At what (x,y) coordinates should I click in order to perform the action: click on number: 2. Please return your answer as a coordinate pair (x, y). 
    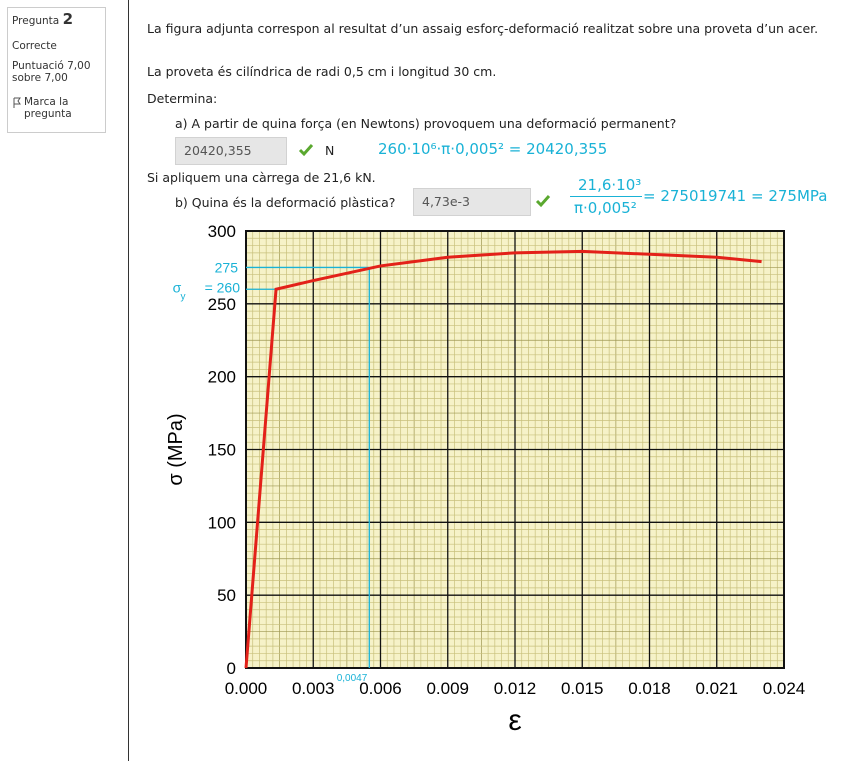
    Looking at the image, I should click on (68, 19).